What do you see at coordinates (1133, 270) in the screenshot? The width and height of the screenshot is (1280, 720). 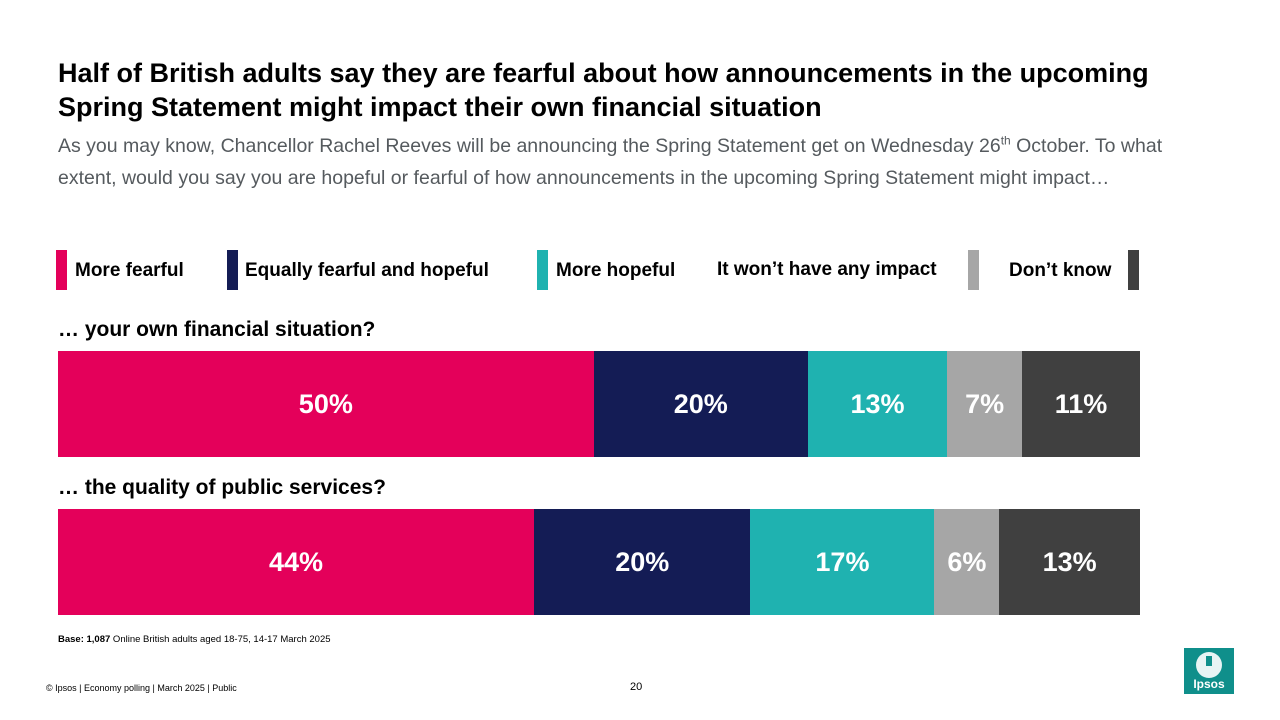 I see `legend-swatch-dont-know` at bounding box center [1133, 270].